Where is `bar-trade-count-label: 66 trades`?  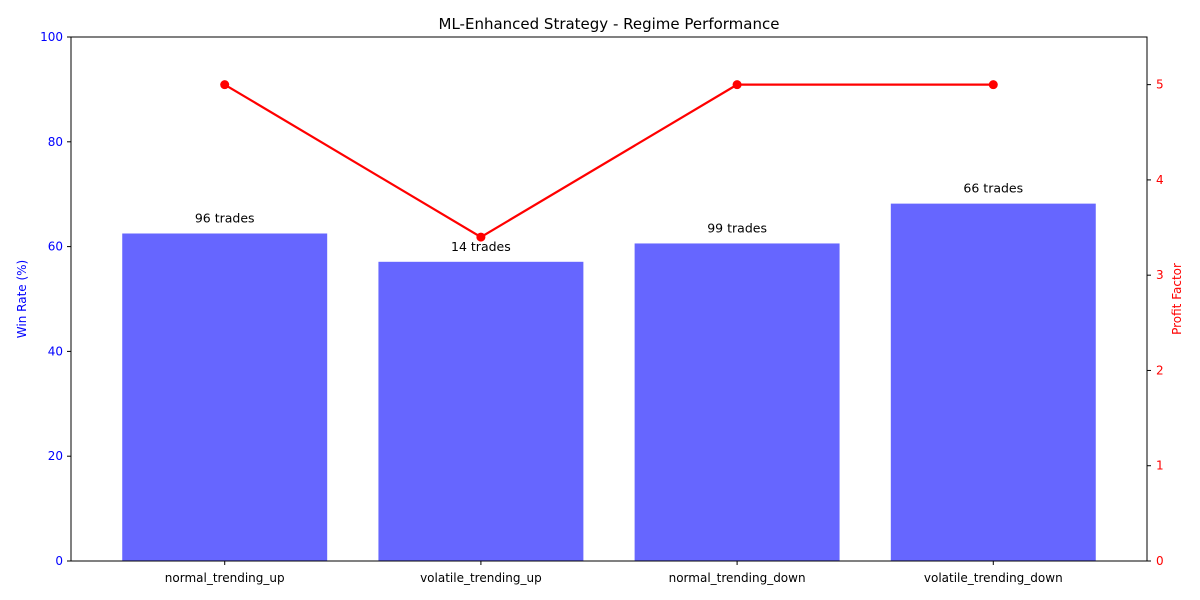 bar-trade-count-label: 66 trades is located at coordinates (993, 188).